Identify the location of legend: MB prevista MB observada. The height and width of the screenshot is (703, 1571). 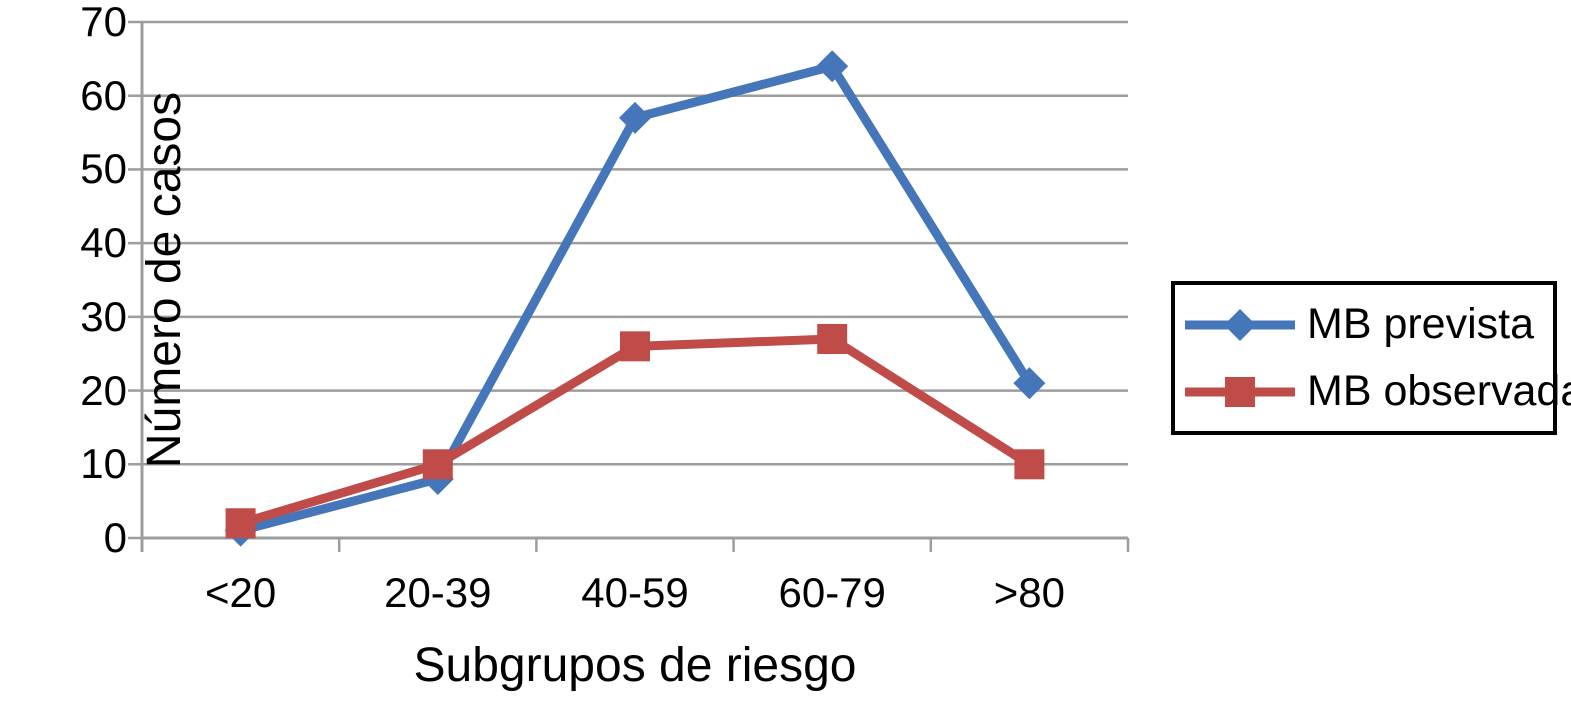
(1371, 358).